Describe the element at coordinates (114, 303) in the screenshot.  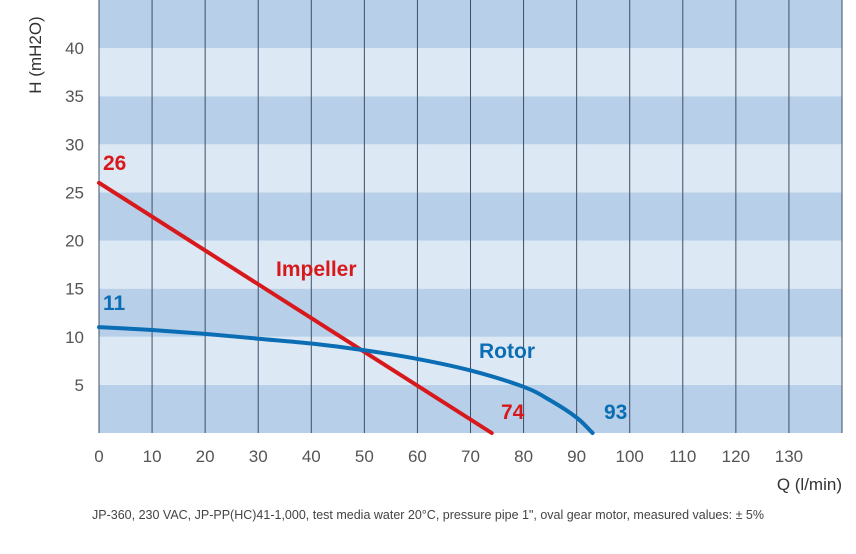
I see `rotor-start-value: 11` at that location.